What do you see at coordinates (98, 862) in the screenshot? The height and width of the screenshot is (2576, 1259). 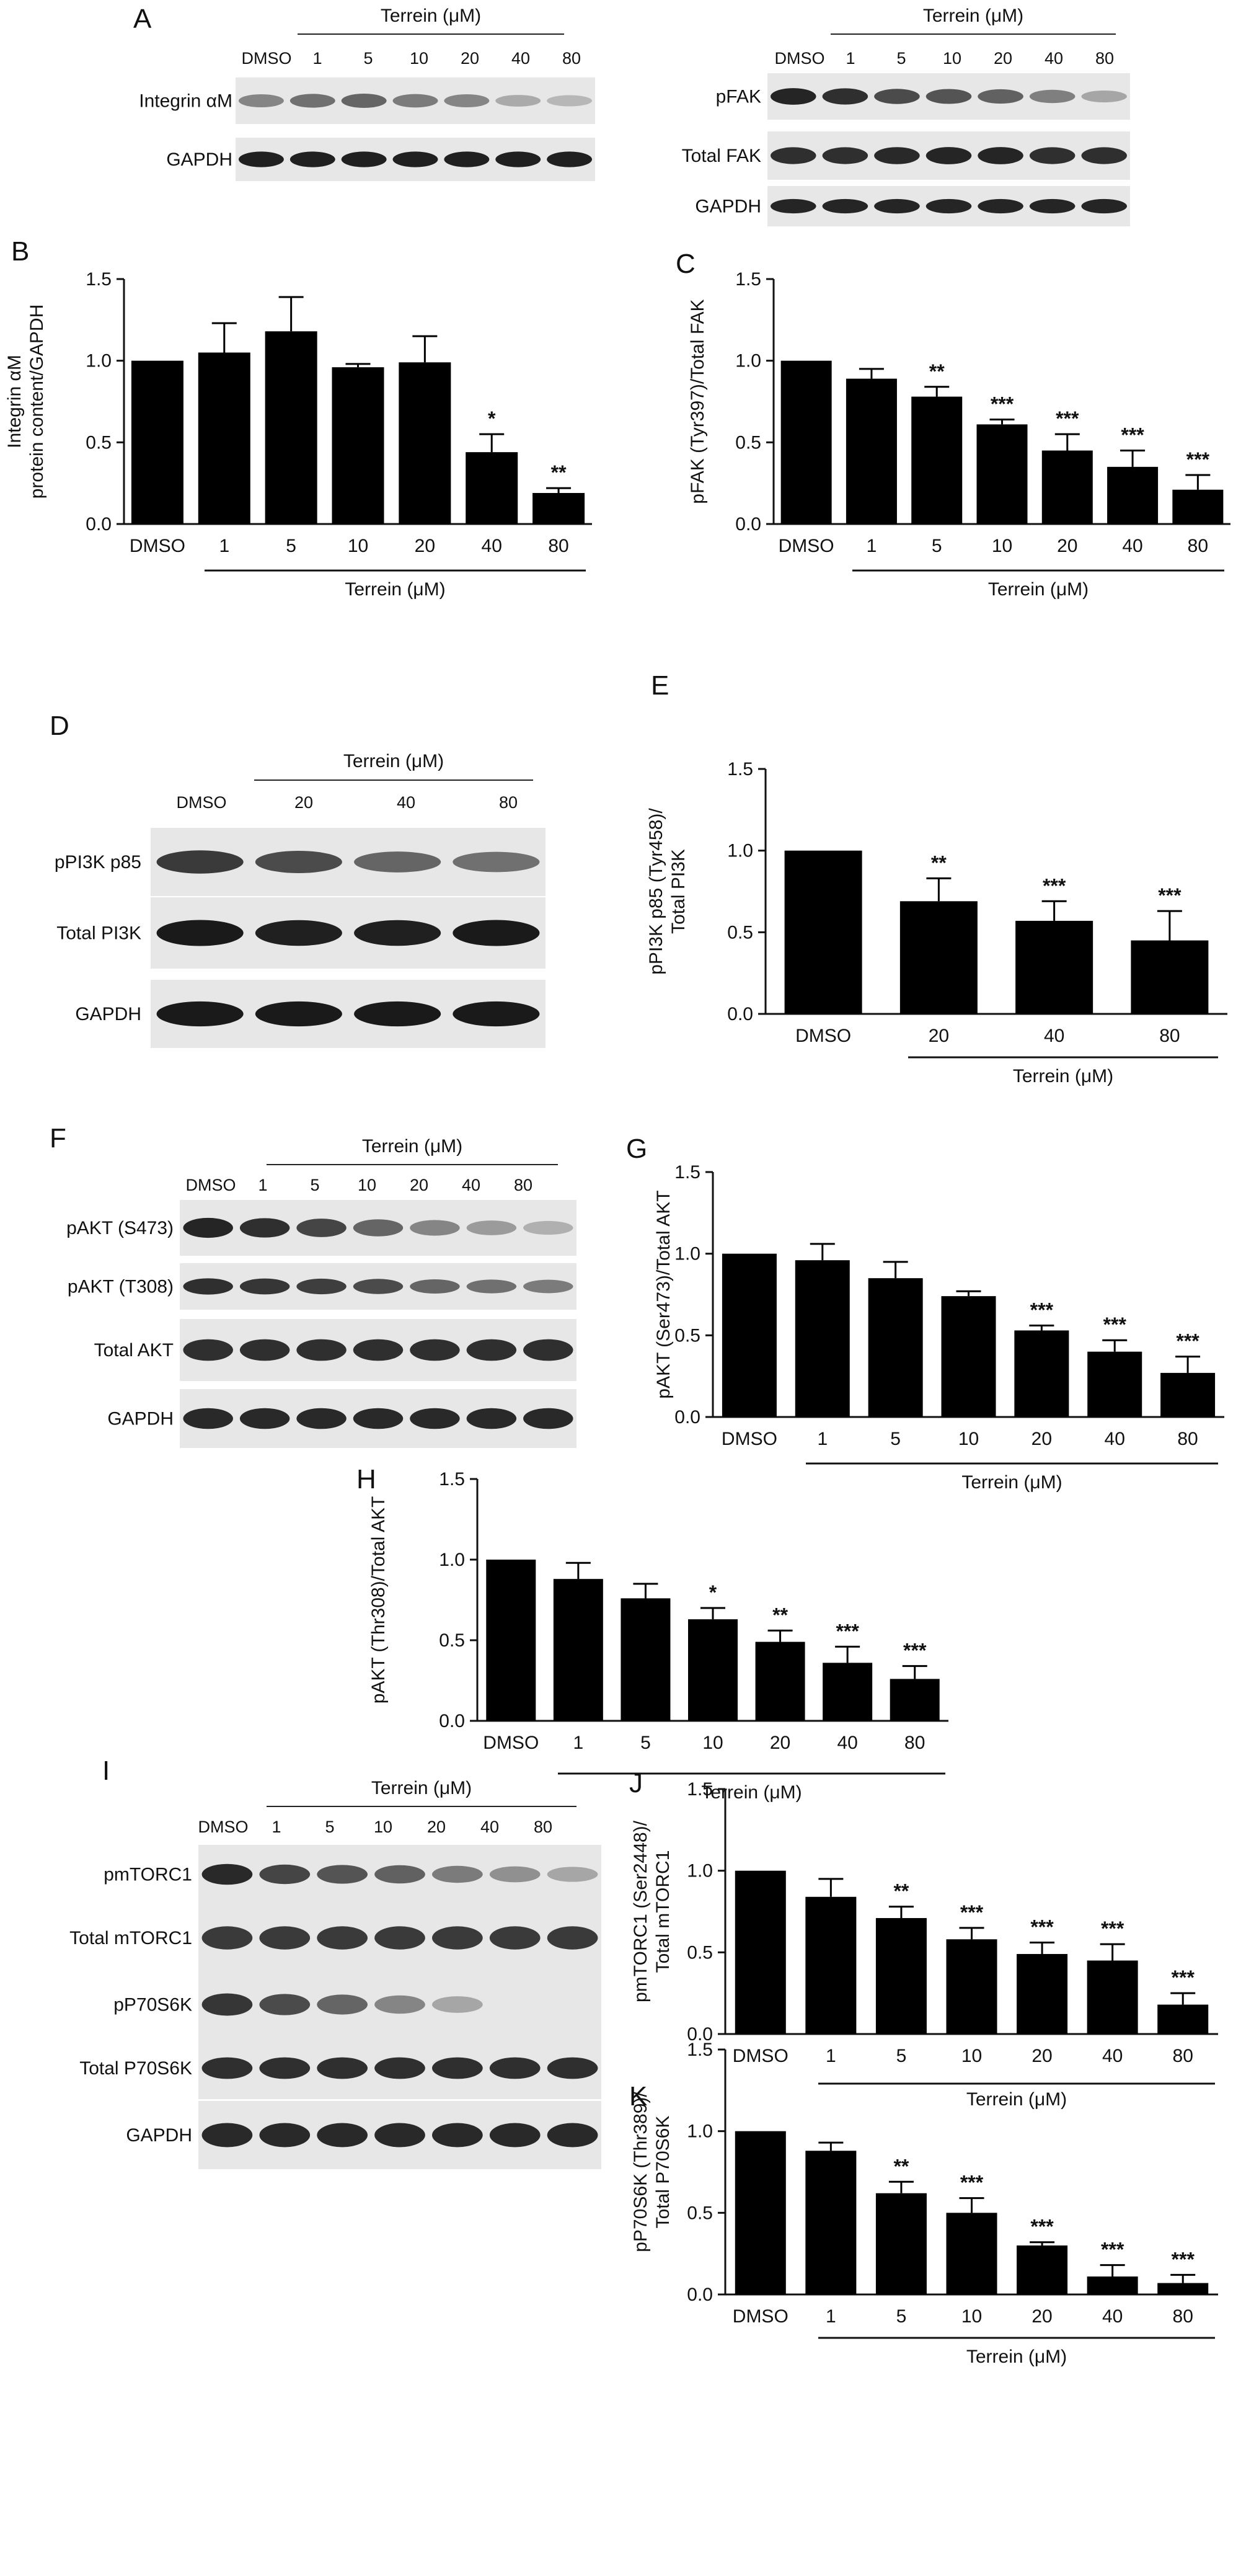 I see `blot-row-label: pPI3K p85` at bounding box center [98, 862].